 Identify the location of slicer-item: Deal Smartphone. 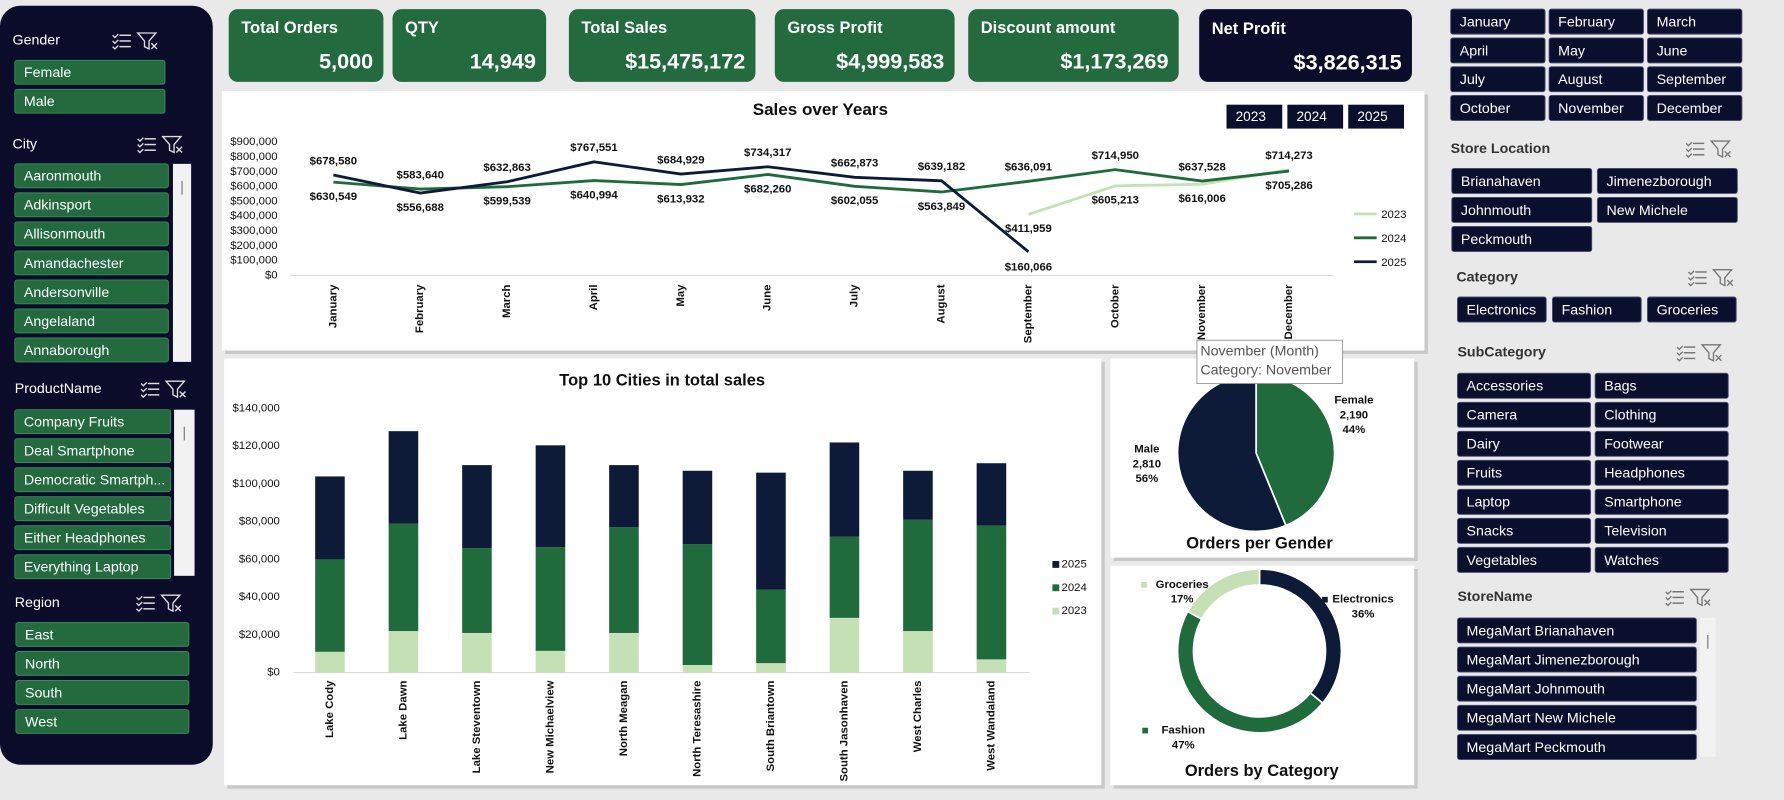
(79, 452).